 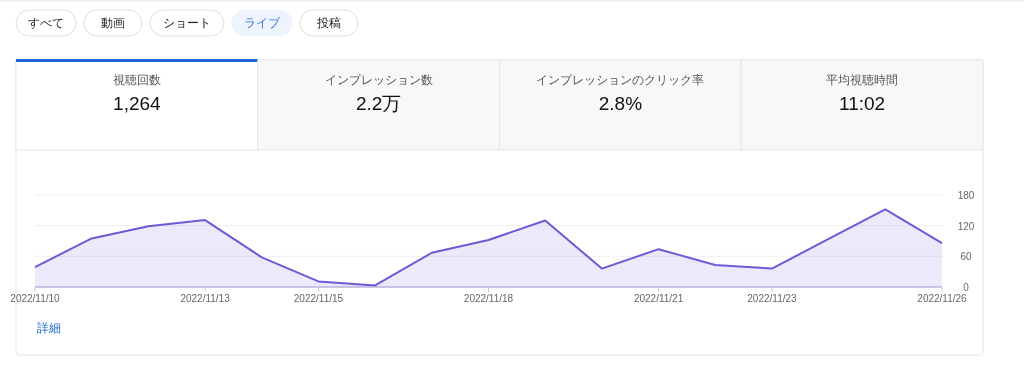 What do you see at coordinates (862, 80) in the screenshot?
I see `text: 平均視聴時間` at bounding box center [862, 80].